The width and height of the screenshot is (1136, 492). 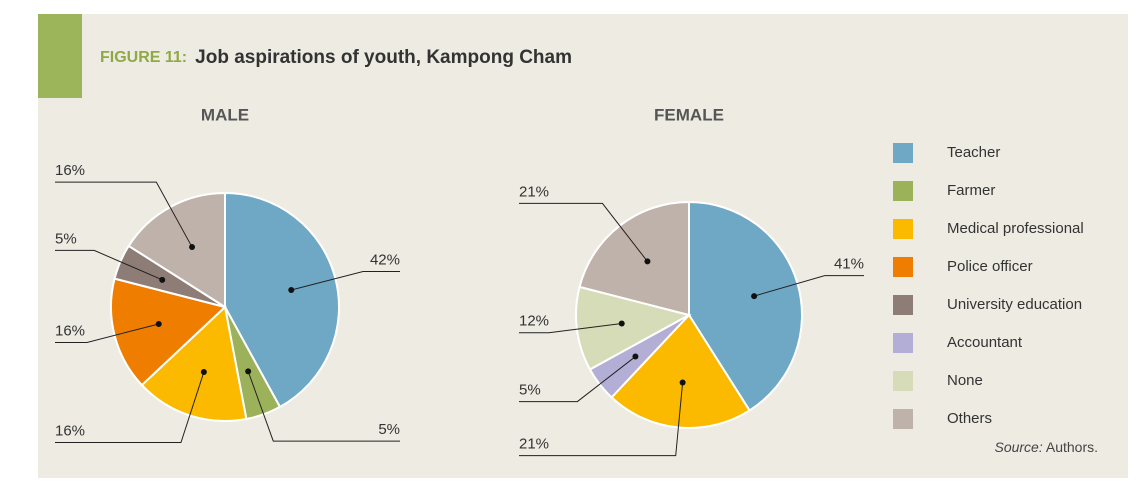 What do you see at coordinates (689, 114) in the screenshot?
I see `pie-title: FEMALE` at bounding box center [689, 114].